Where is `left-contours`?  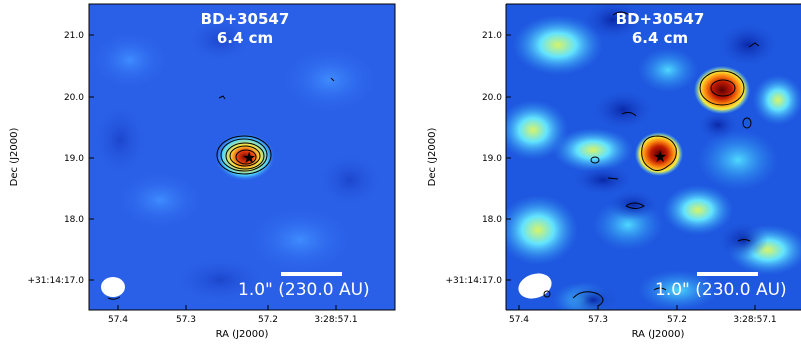 left-contours is located at coordinates (275, 126).